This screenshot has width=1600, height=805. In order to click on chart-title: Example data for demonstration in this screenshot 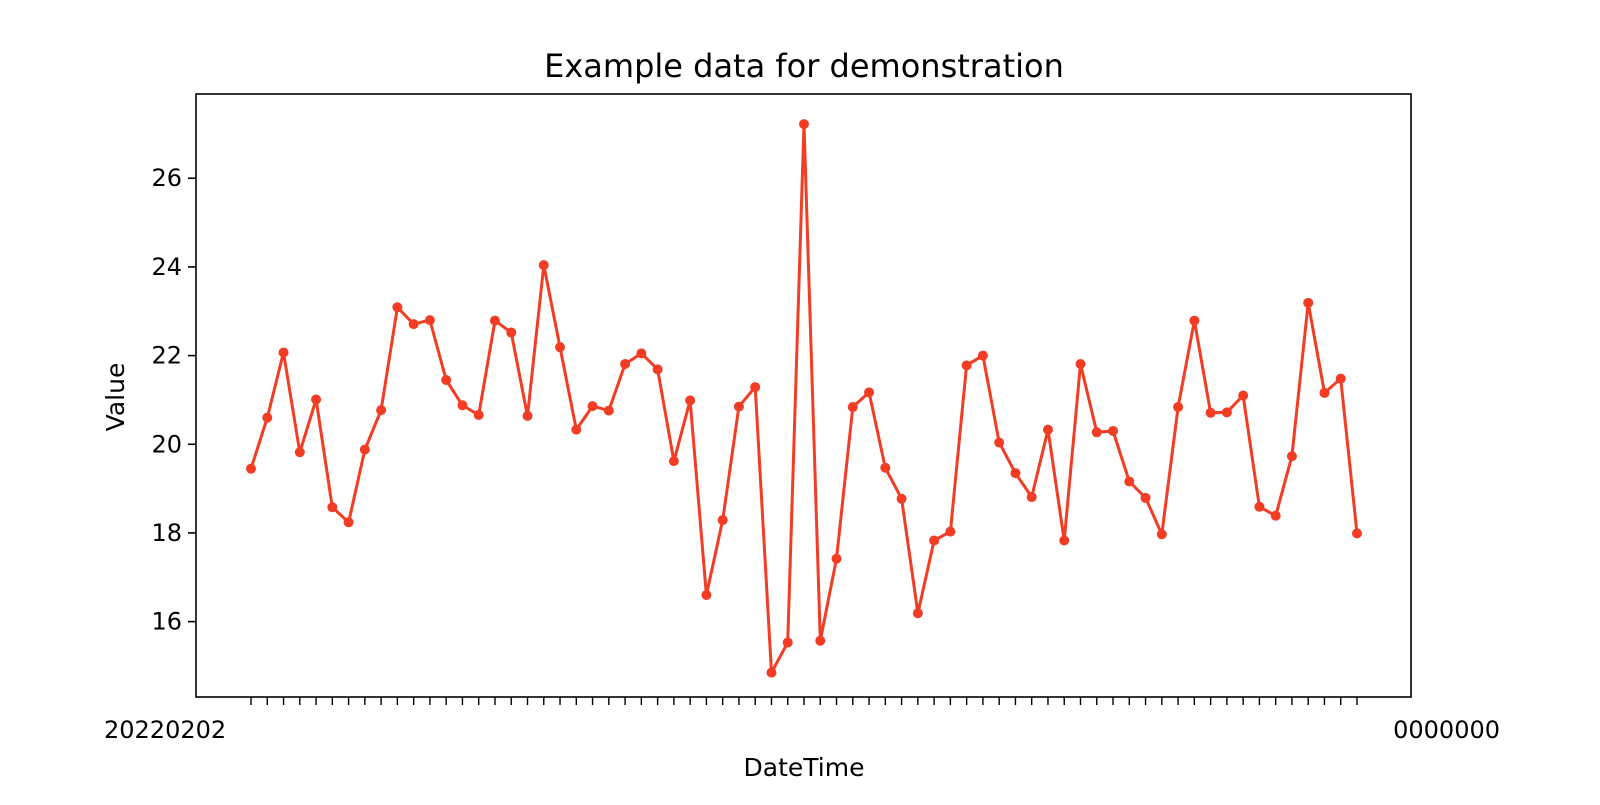, I will do `click(804, 66)`.